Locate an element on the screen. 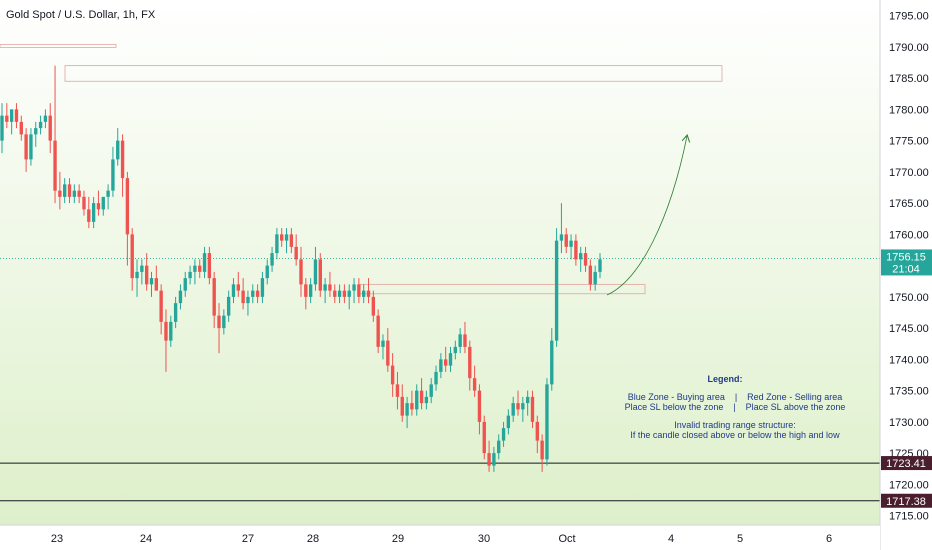 This screenshot has width=932, height=550. x-tick-label: 24 is located at coordinates (146, 539).